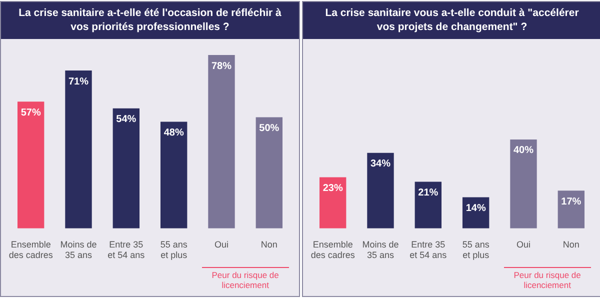 The image size is (600, 300). Describe the element at coordinates (269, 128) in the screenshot. I see `data-label: 50%` at that location.